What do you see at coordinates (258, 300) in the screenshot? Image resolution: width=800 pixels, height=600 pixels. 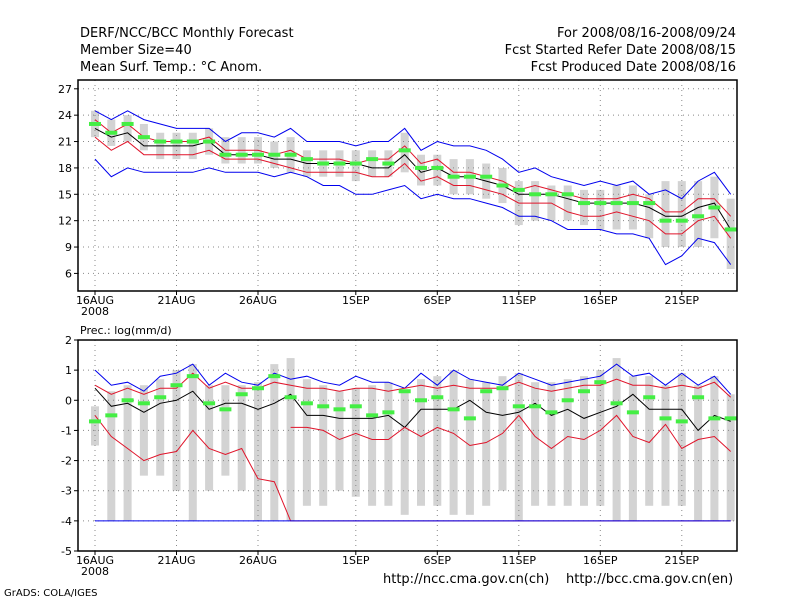 I see `temp-xtick-label: 26AUG` at bounding box center [258, 300].